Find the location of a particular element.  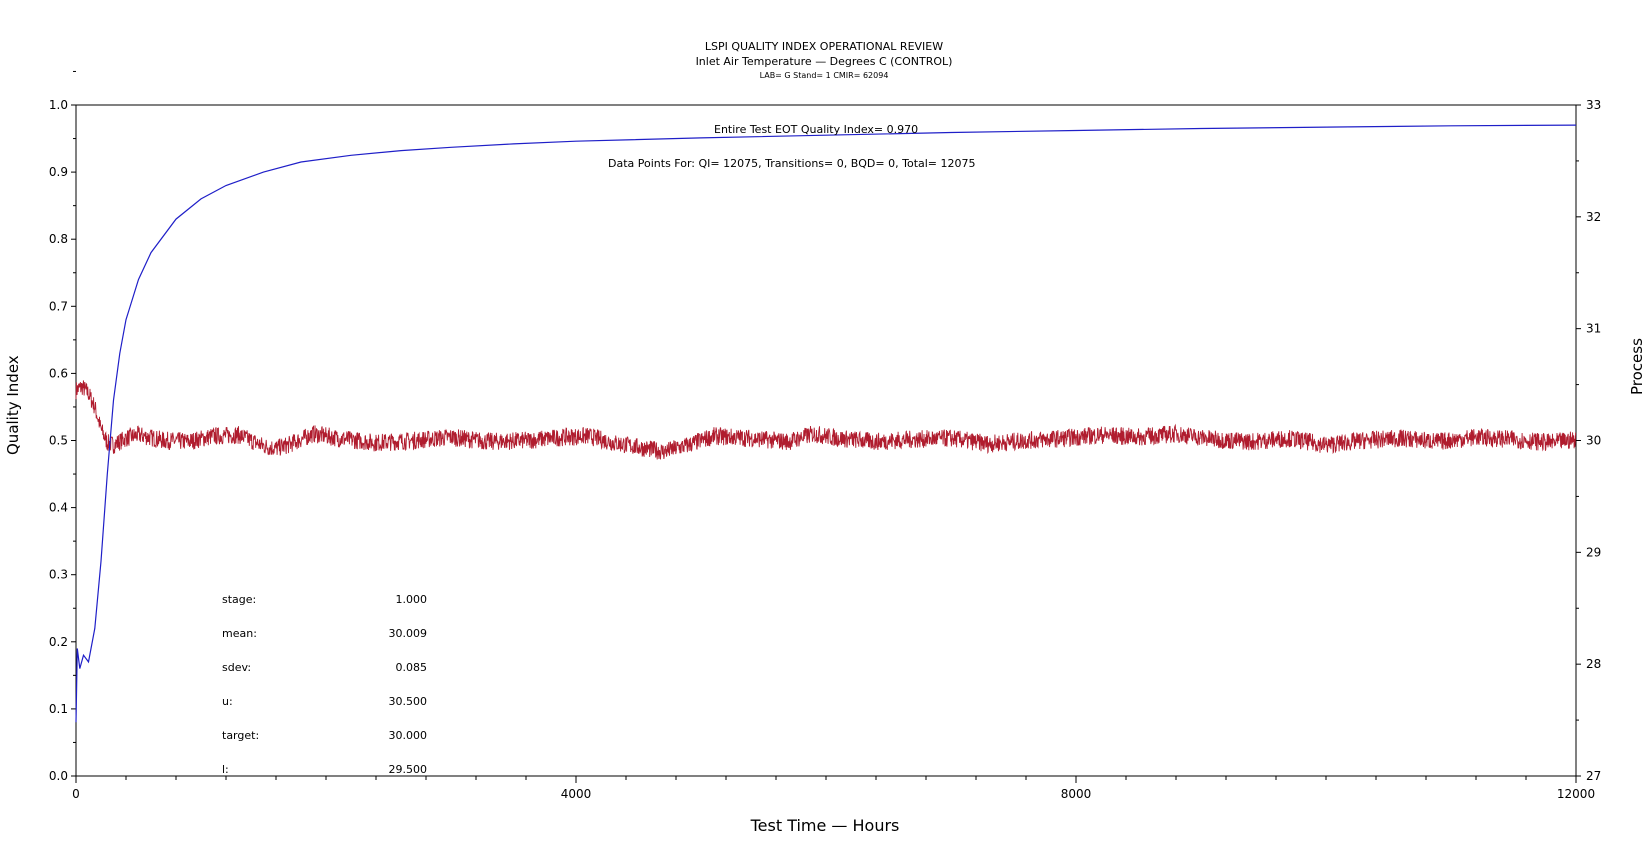

stat-label: target: is located at coordinates (241, 735).